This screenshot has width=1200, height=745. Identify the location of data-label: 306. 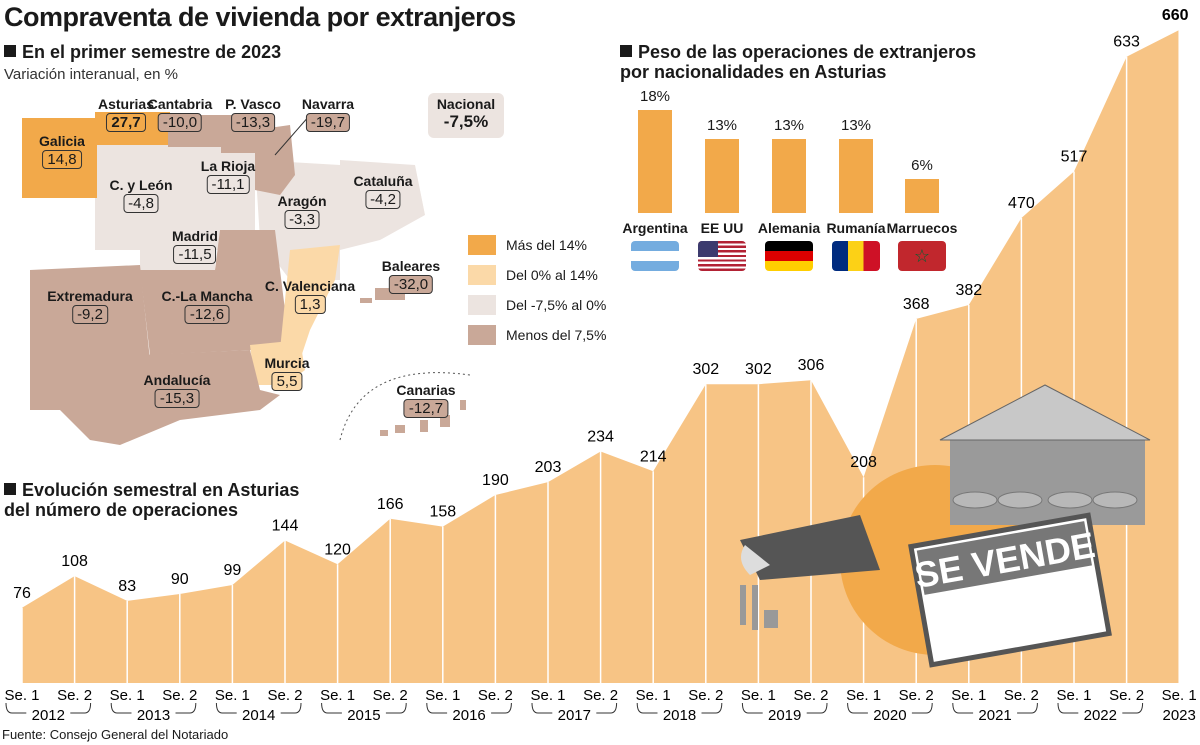
(811, 365).